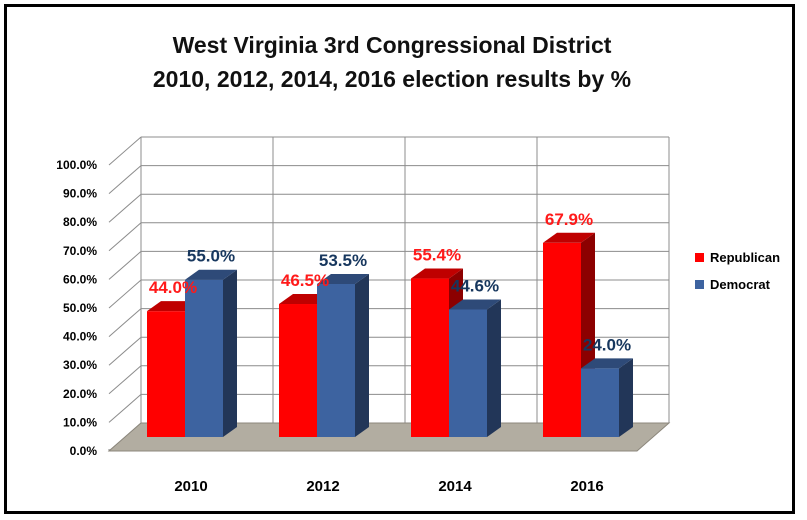  Describe the element at coordinates (211, 256) in the screenshot. I see `data-label: 55.0%` at that location.